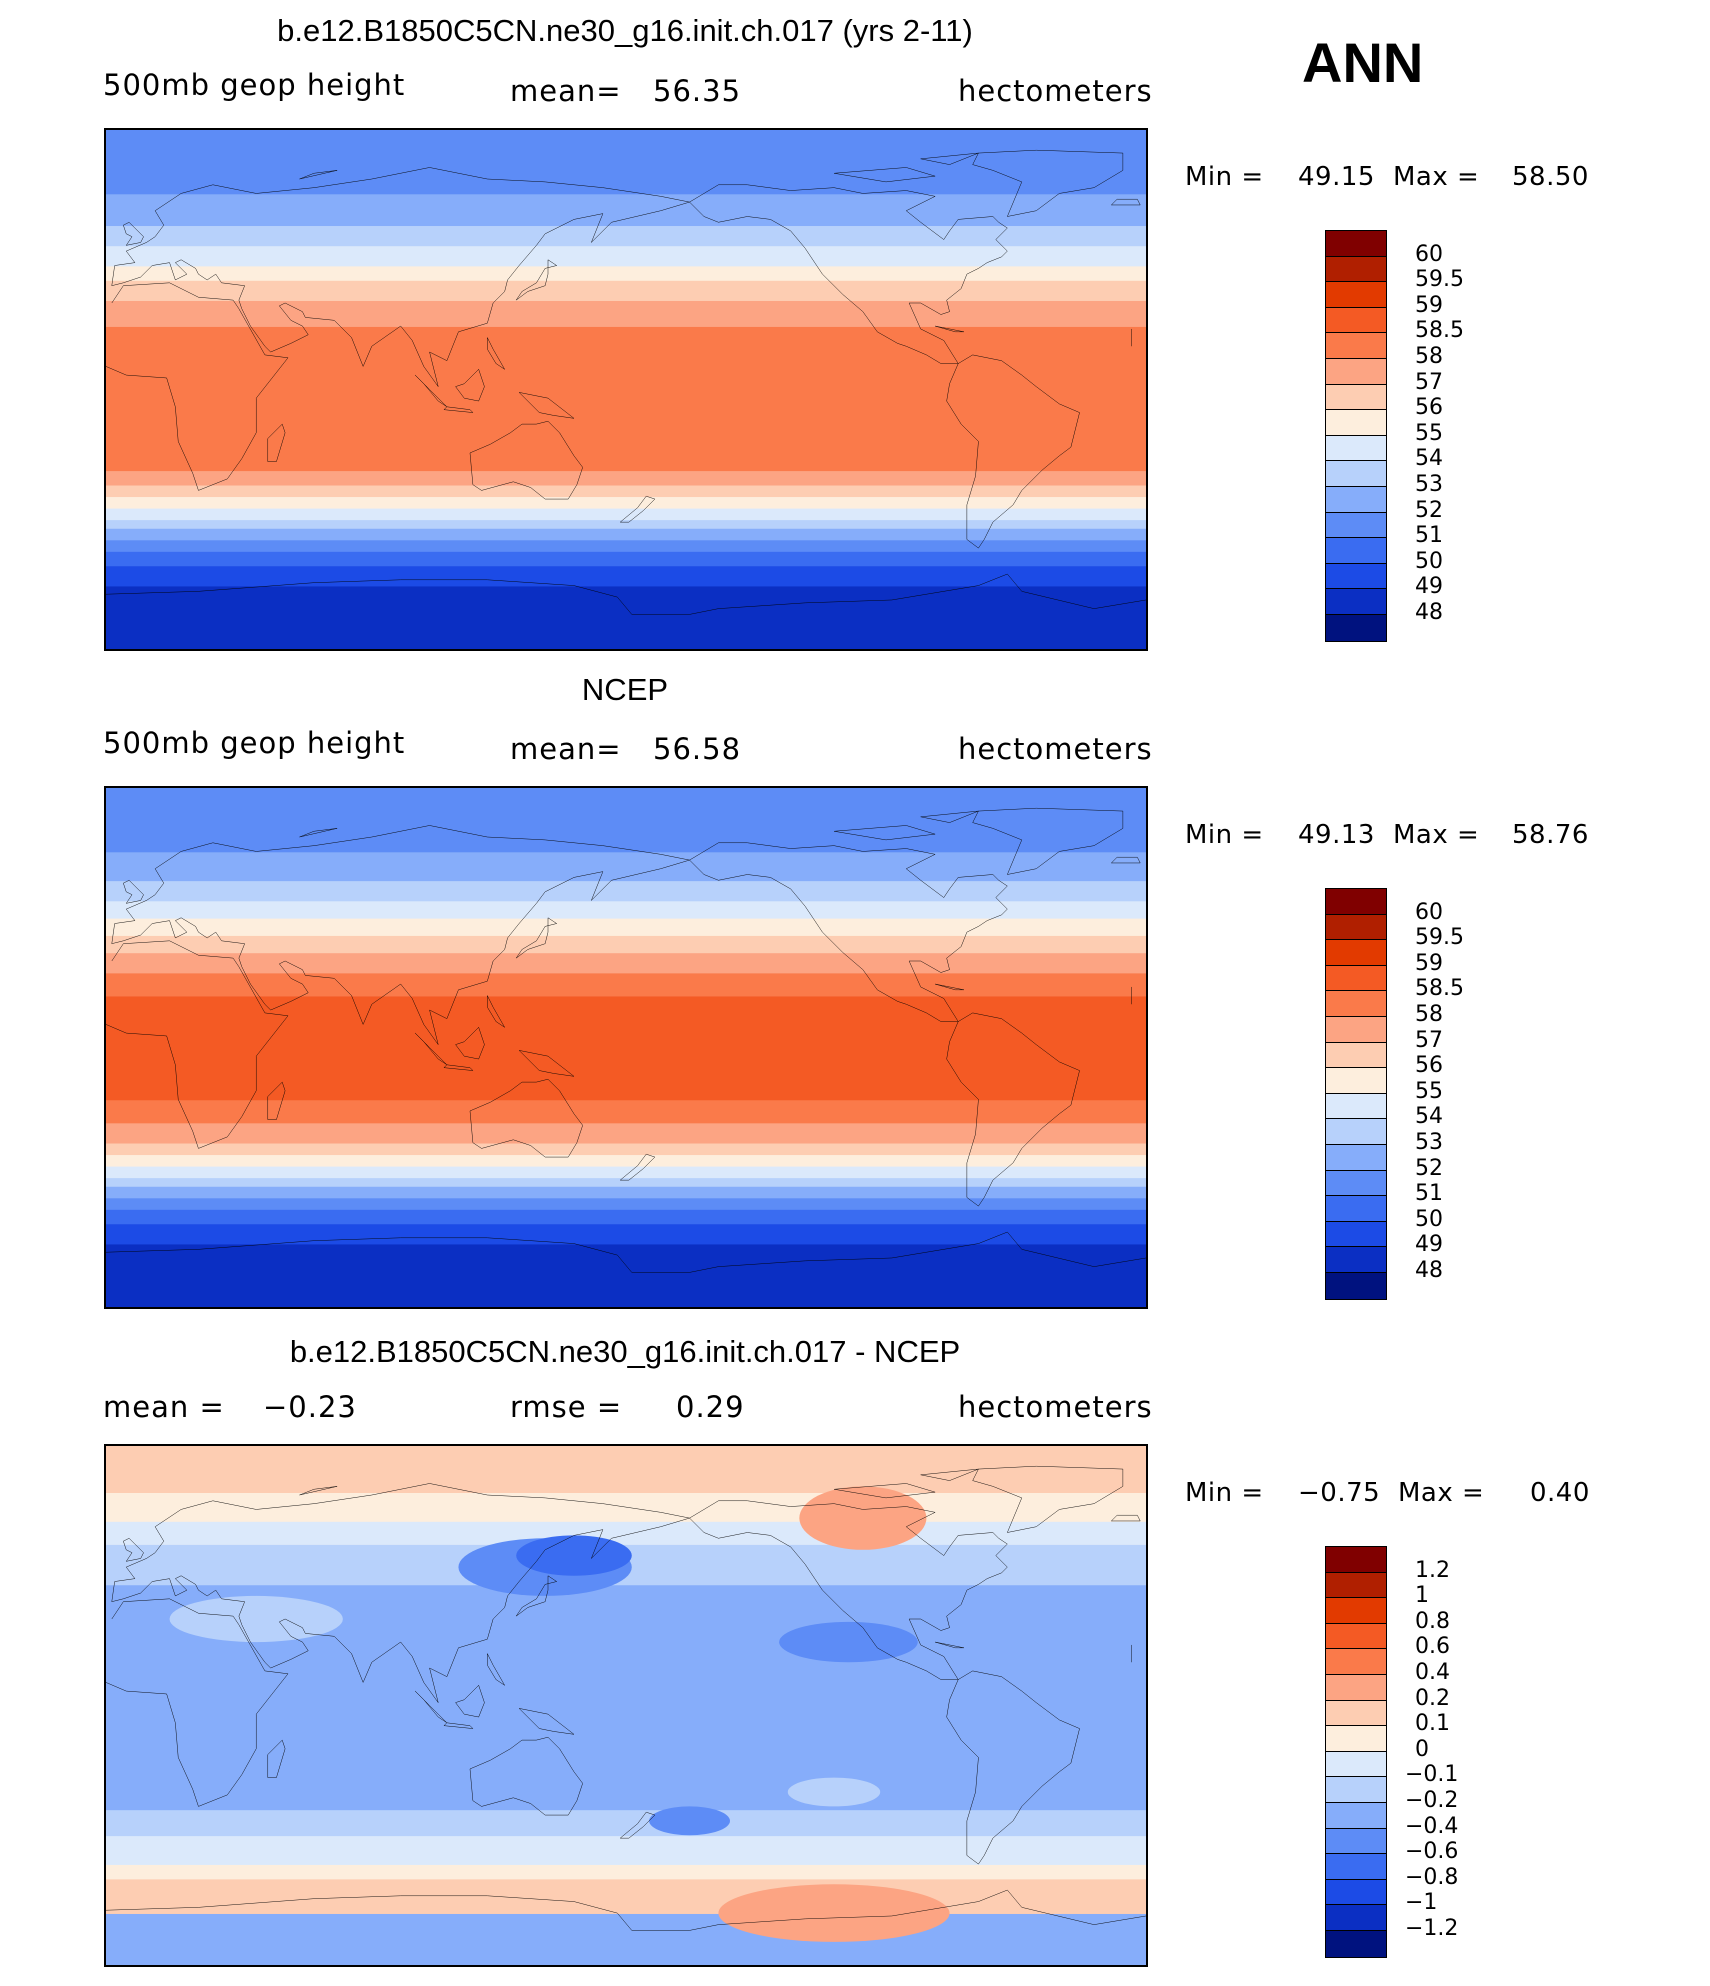  What do you see at coordinates (1429, 1219) in the screenshot?
I see `colorbar-tick-label: 50` at bounding box center [1429, 1219].